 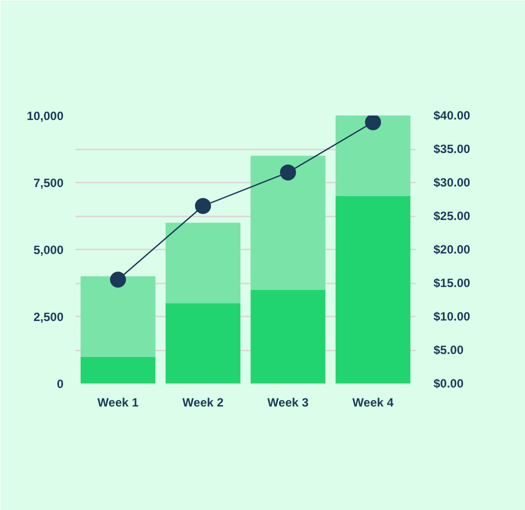 What do you see at coordinates (452, 149) in the screenshot?
I see `y2-tick-label: $35.00` at bounding box center [452, 149].